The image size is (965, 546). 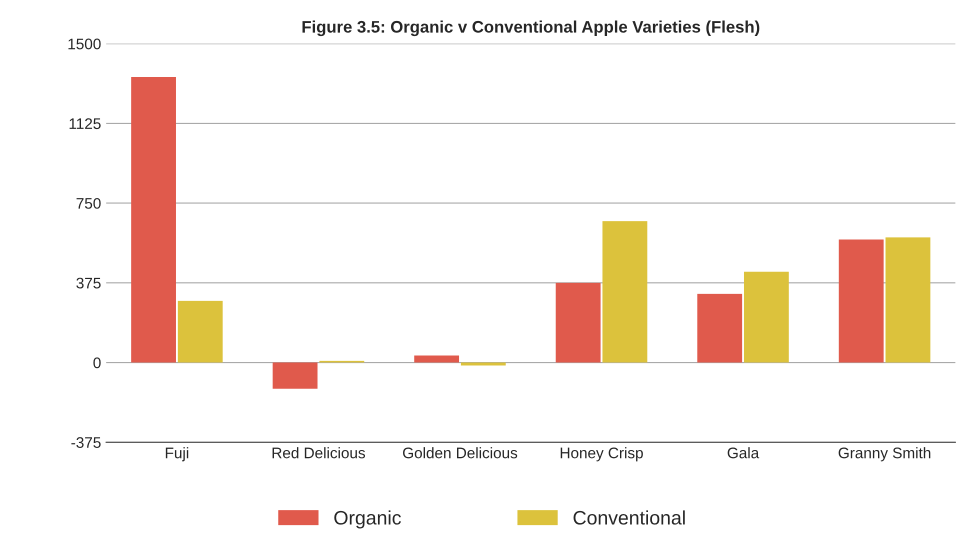 I want to click on x-tick-label: Golden Delicious, so click(x=460, y=452).